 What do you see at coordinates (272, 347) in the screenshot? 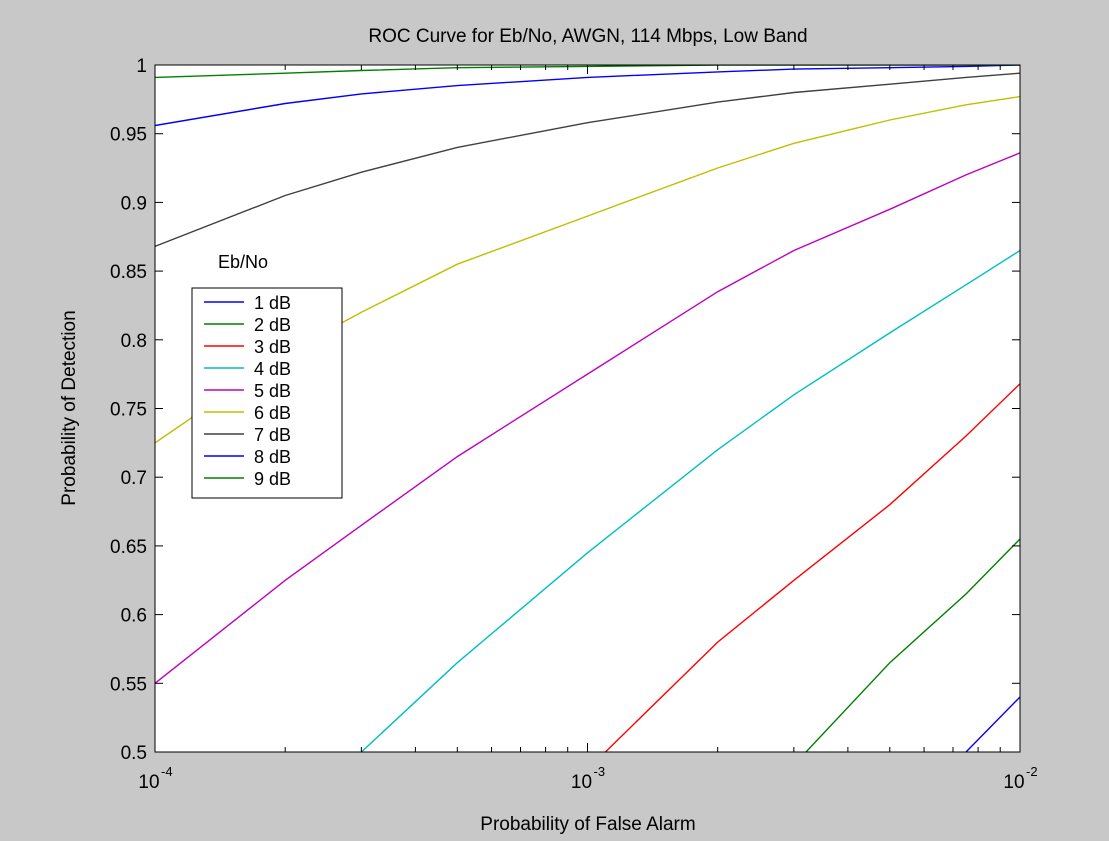
I see `legend-entry-label: 3 dB` at bounding box center [272, 347].